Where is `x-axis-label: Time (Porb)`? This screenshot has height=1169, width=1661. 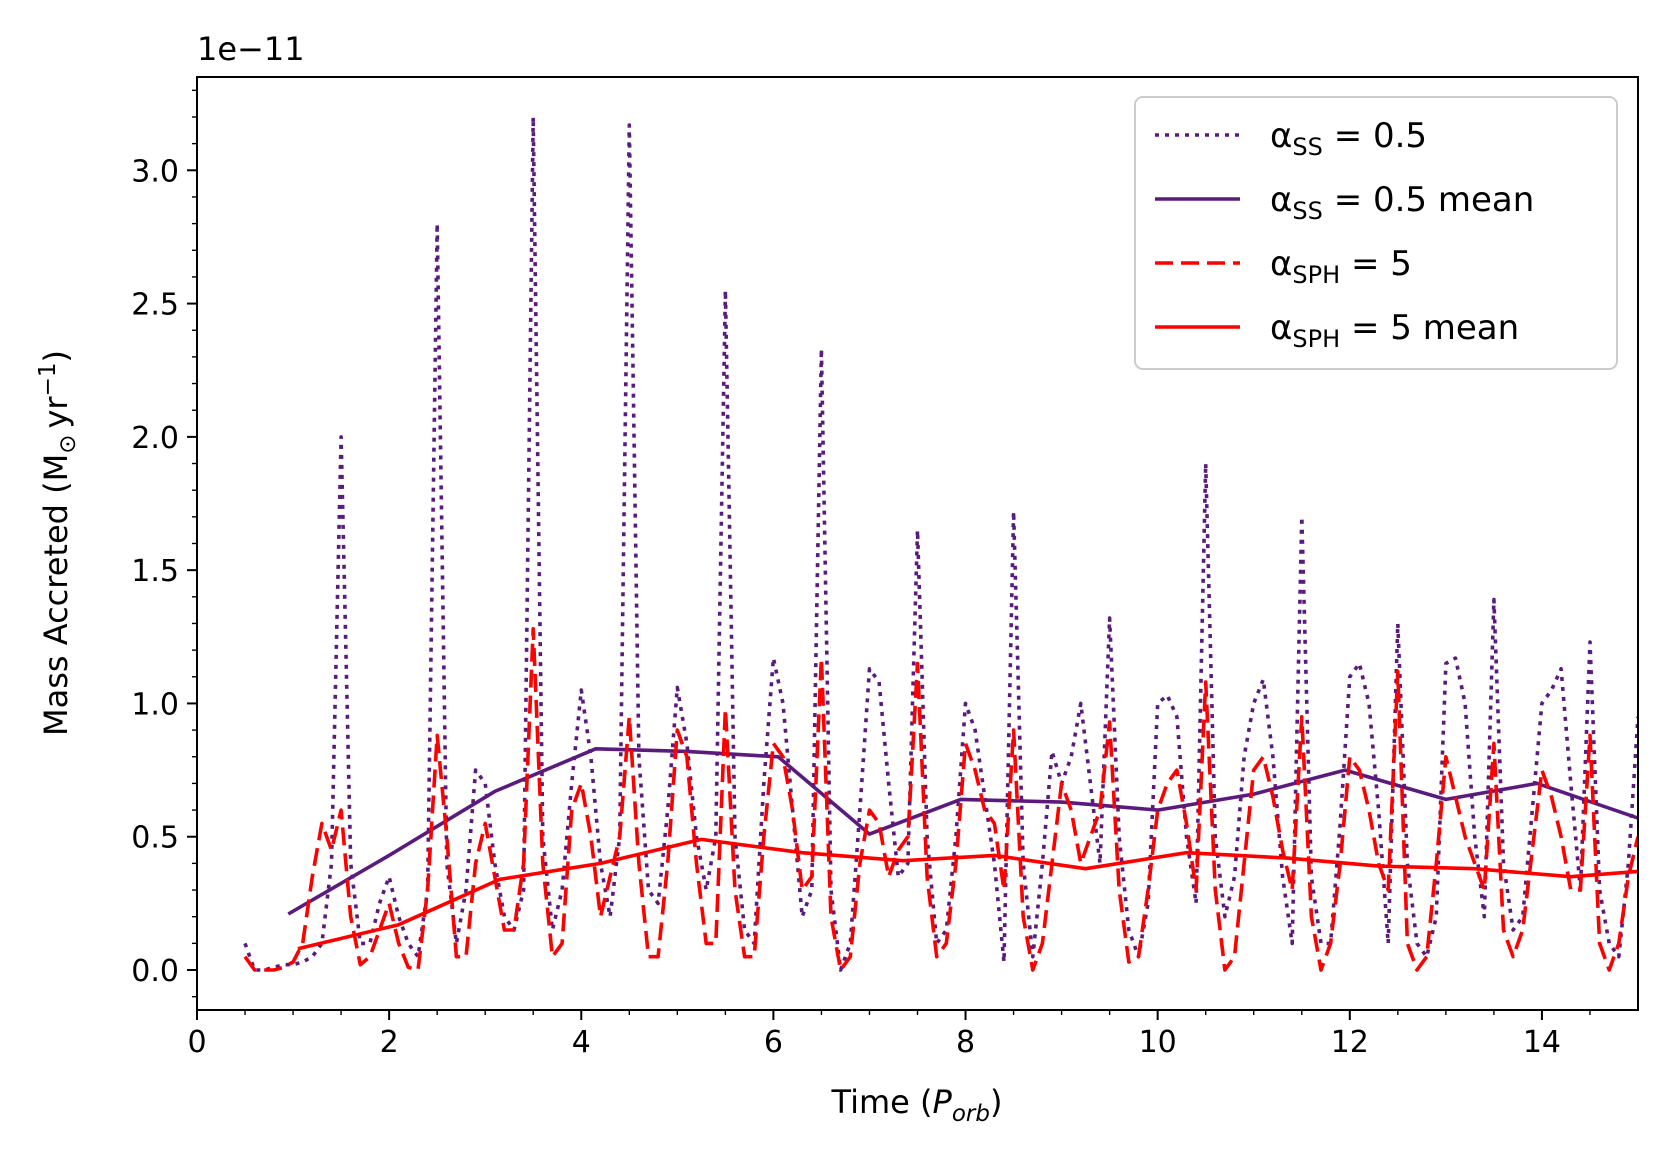
x-axis-label: Time (Porb) is located at coordinates (917, 1105).